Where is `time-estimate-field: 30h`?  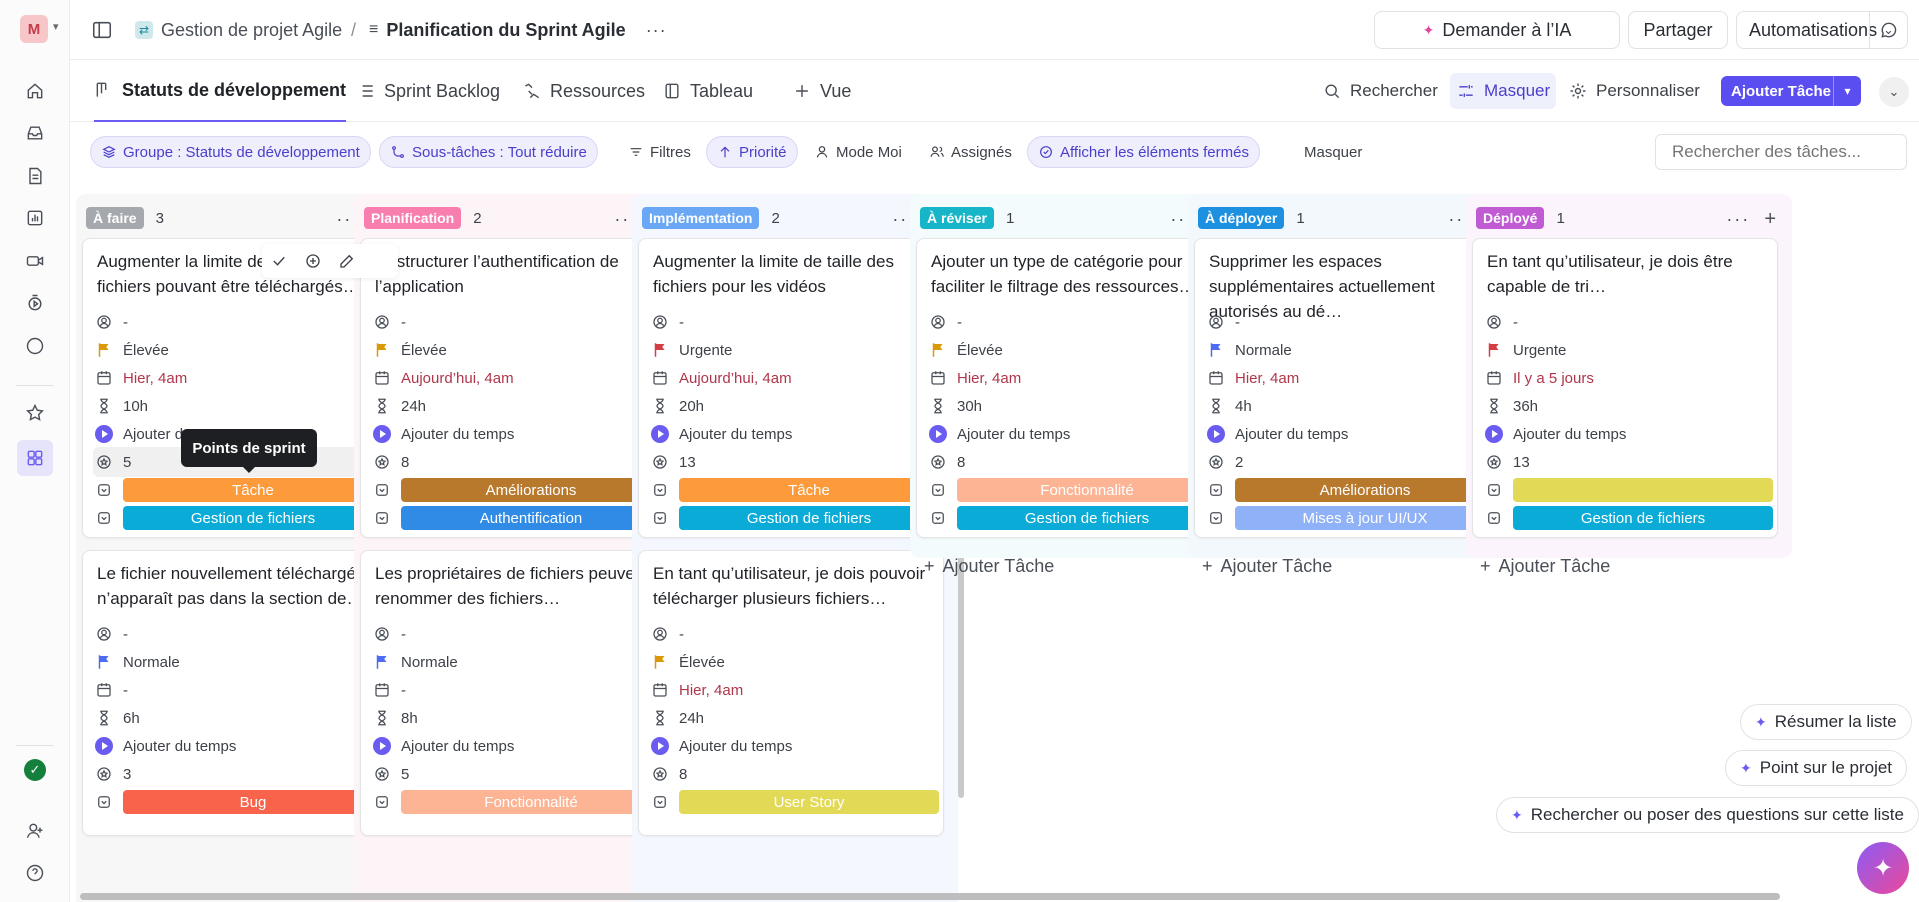
time-estimate-field: 30h is located at coordinates (1072, 406).